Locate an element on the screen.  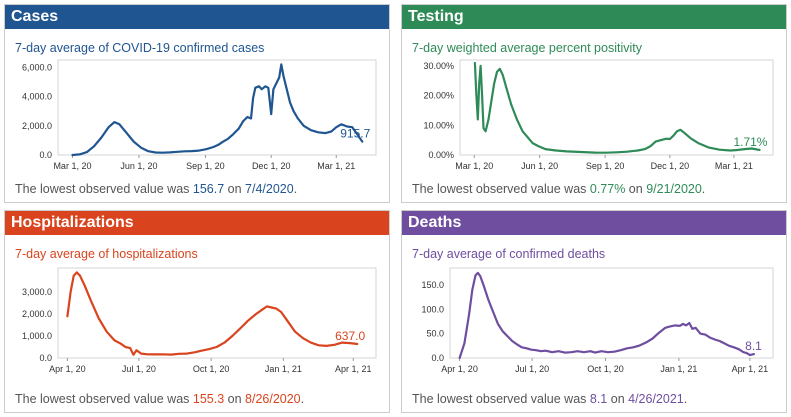
chart-subtitle: 7-day average of hospitalizations is located at coordinates (106, 254).